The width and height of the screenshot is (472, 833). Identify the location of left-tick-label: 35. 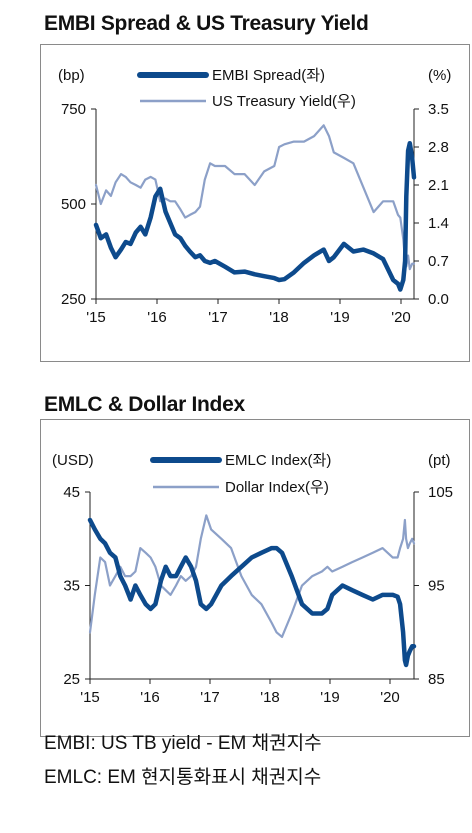
(71, 586).